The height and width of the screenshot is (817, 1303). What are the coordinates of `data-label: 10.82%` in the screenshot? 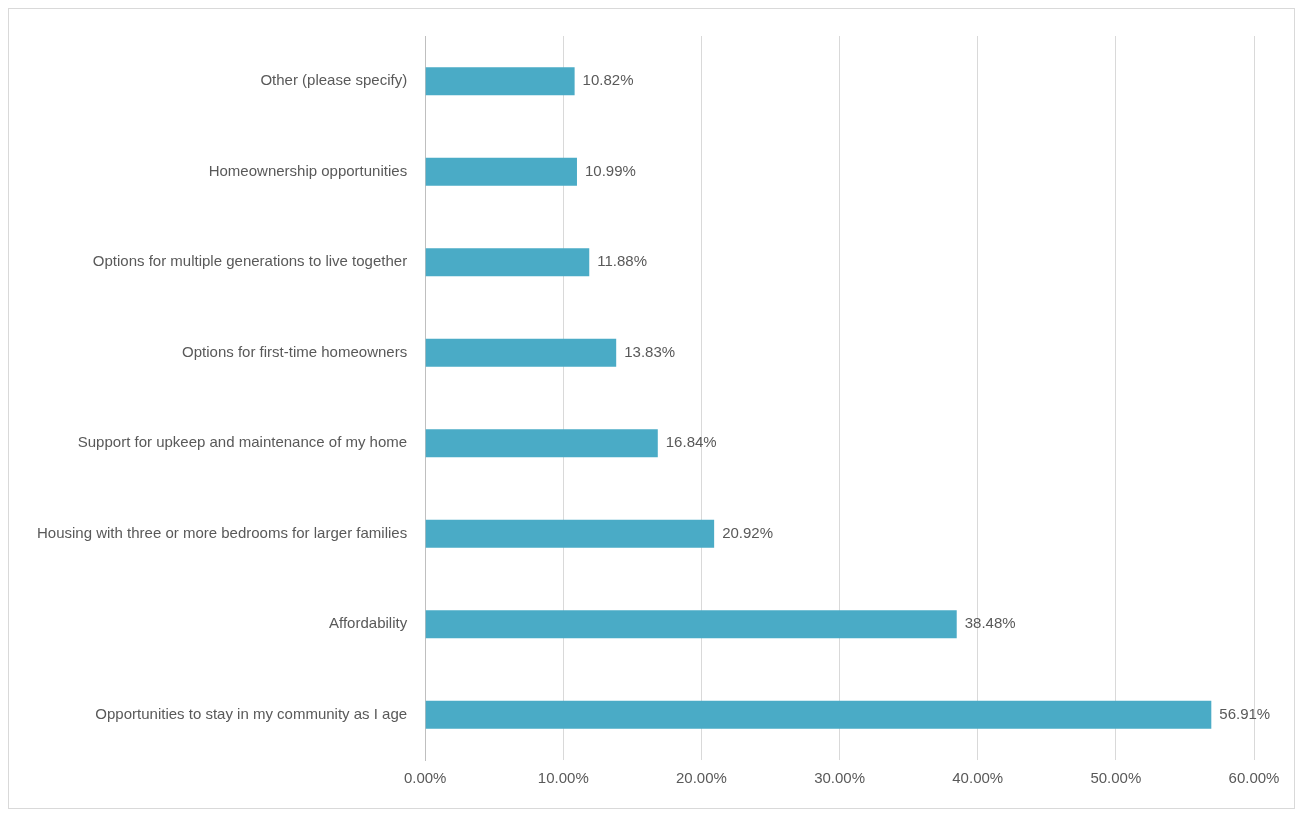 It's located at (608, 80).